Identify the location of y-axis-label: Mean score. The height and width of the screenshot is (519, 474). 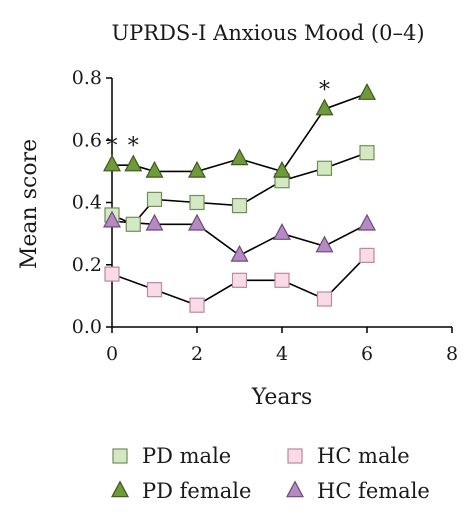
(29, 204).